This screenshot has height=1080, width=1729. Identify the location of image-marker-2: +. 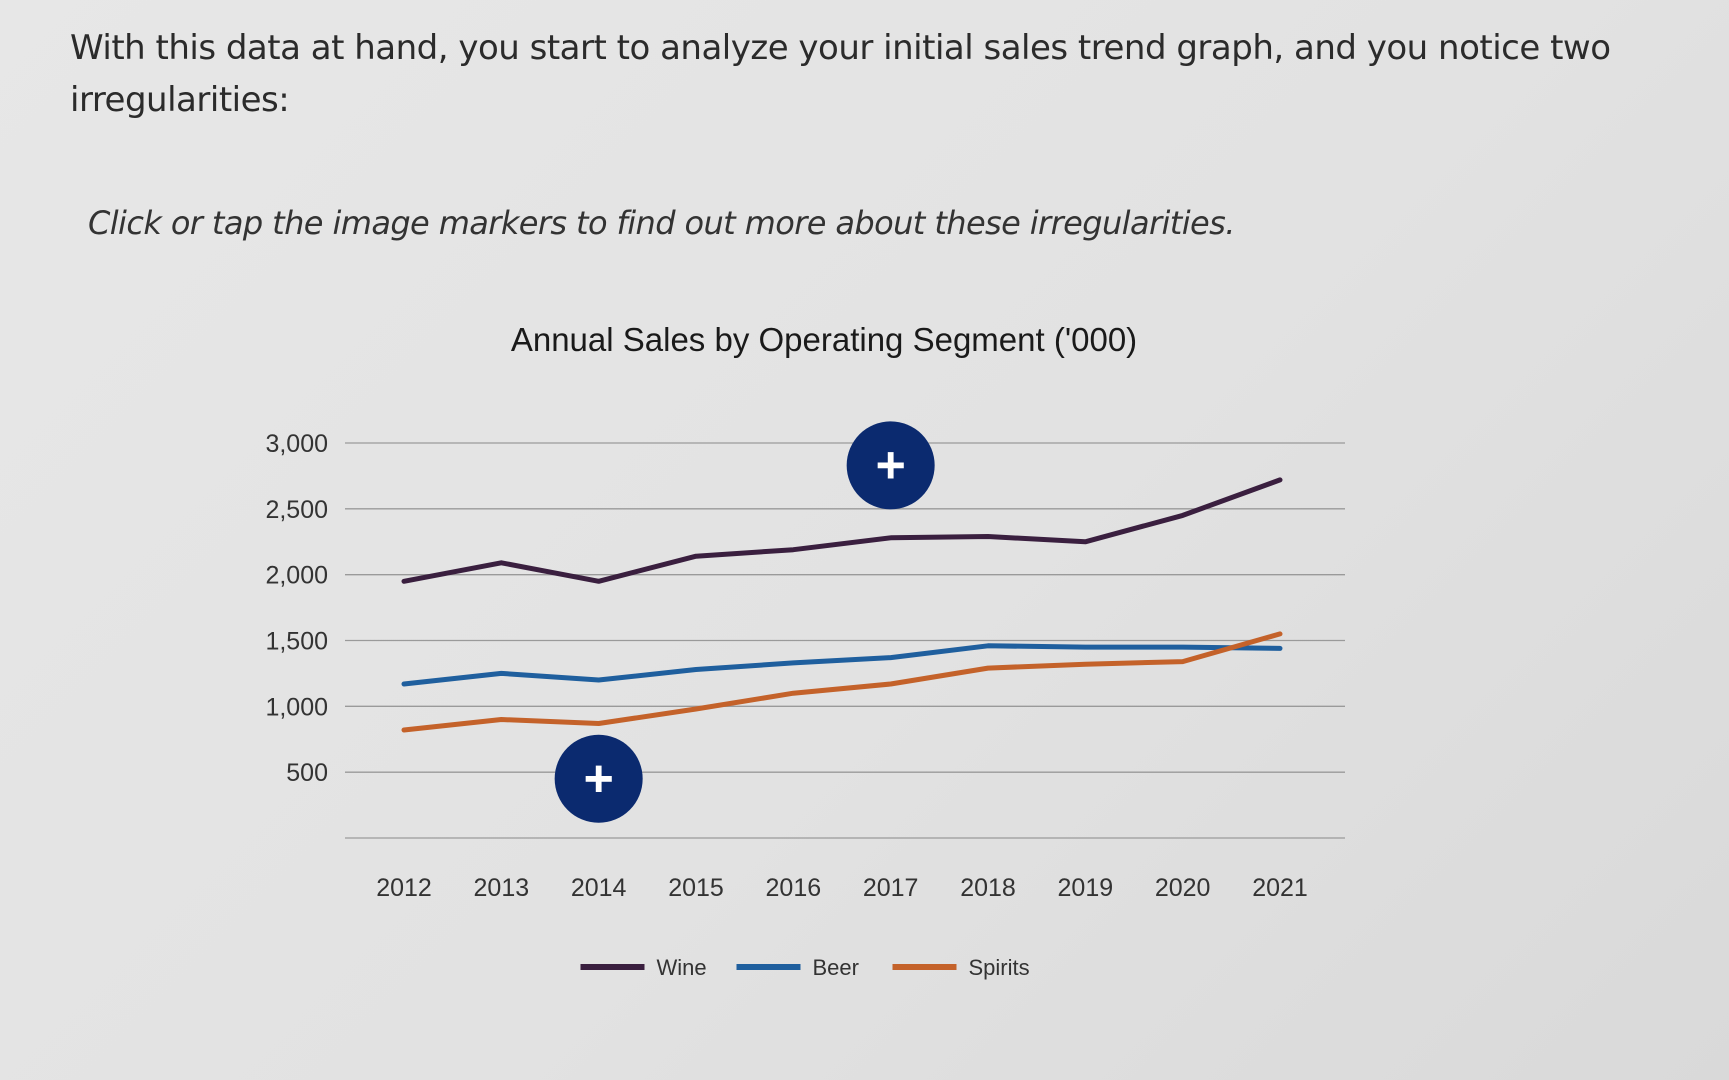
(598, 778).